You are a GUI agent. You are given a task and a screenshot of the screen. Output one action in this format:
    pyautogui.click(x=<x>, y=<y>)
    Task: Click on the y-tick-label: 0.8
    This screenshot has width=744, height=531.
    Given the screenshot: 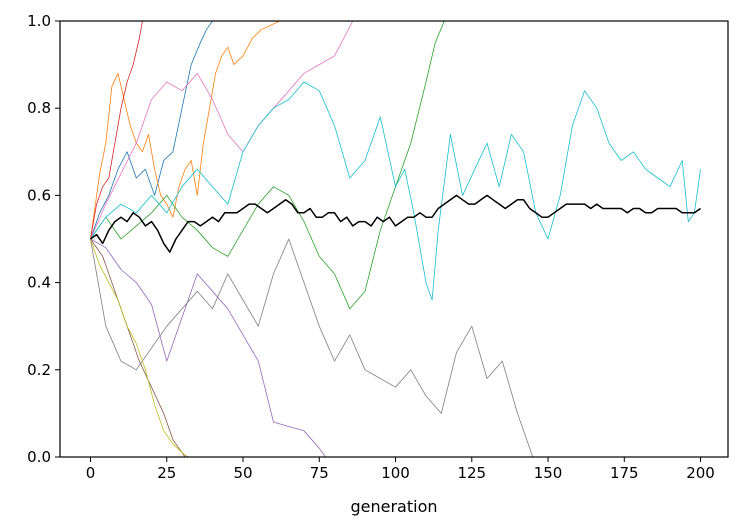 What is the action you would take?
    pyautogui.click(x=39, y=108)
    